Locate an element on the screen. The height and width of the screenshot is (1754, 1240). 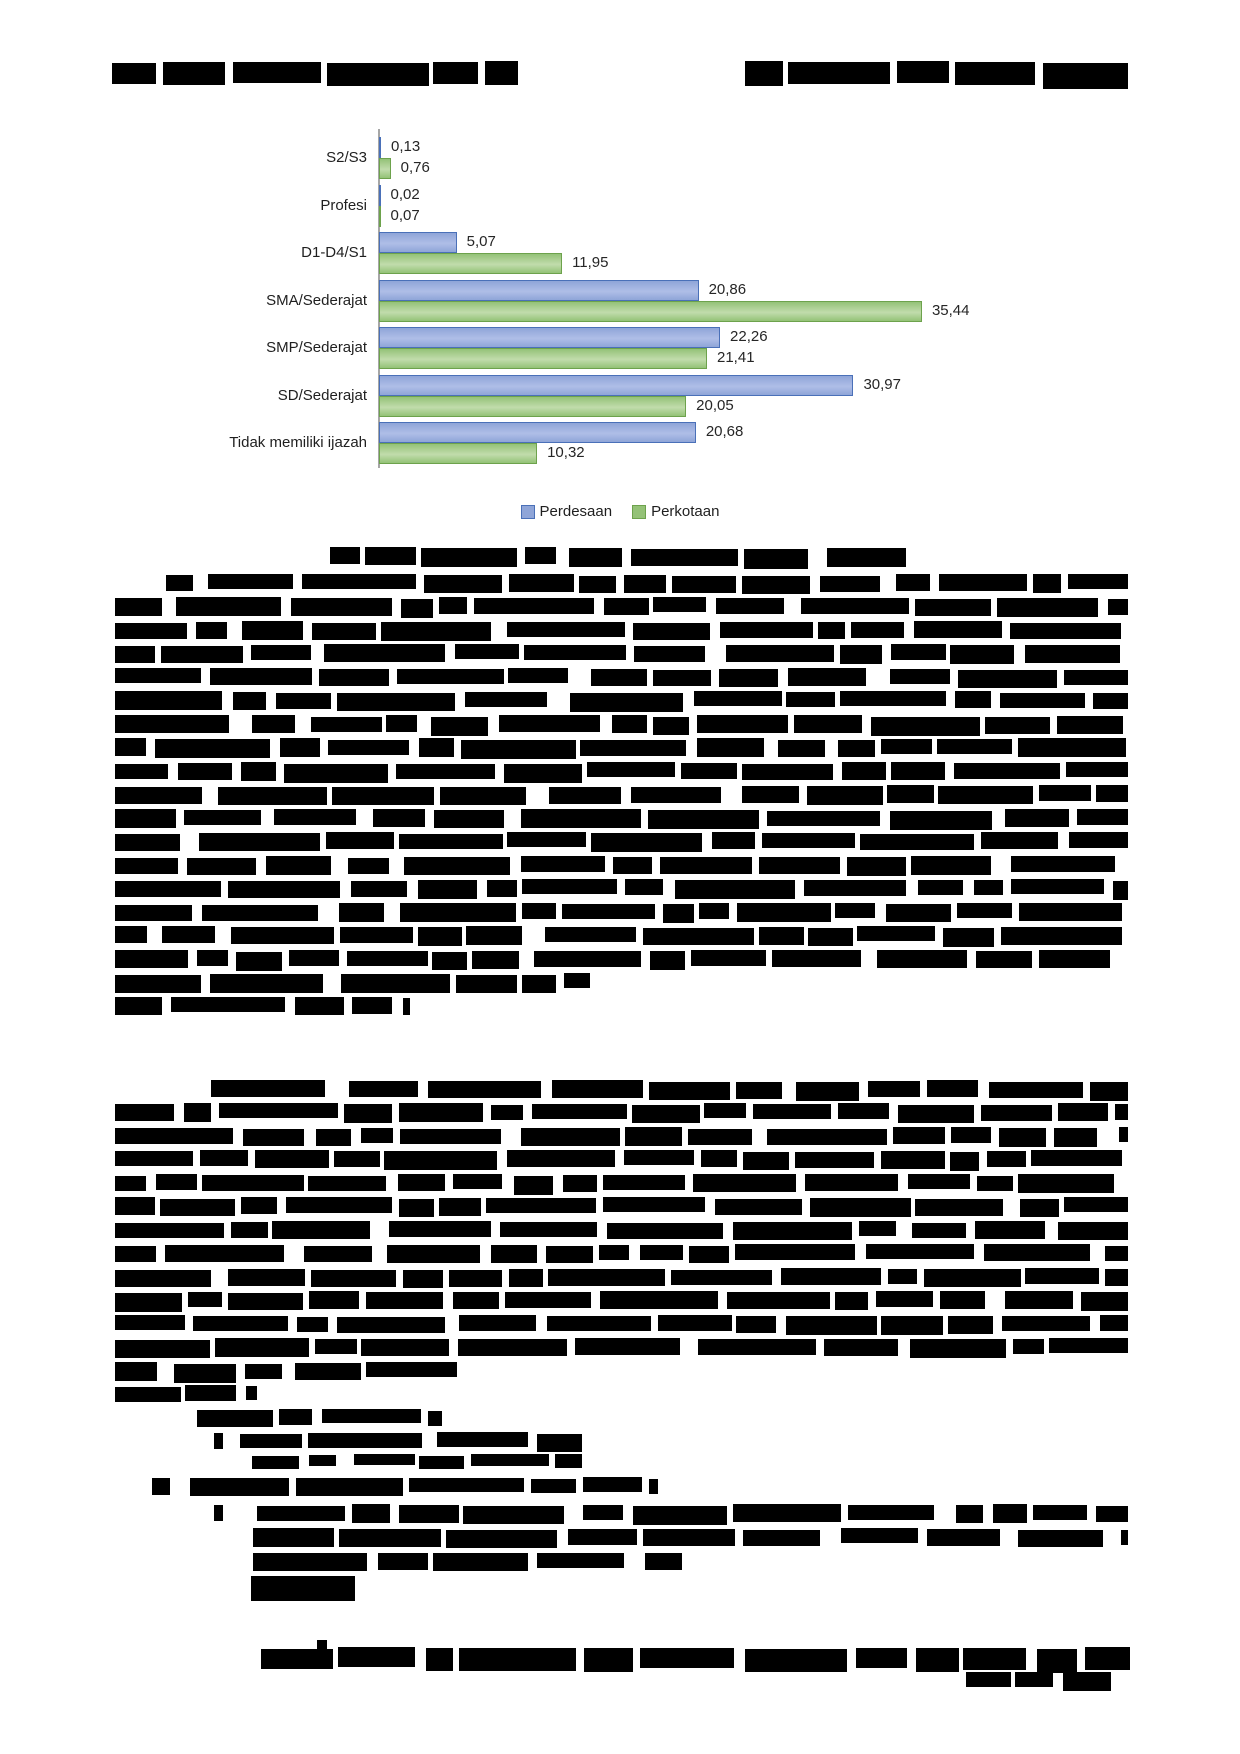
category-label: SMP/Sederajat is located at coordinates (316, 347).